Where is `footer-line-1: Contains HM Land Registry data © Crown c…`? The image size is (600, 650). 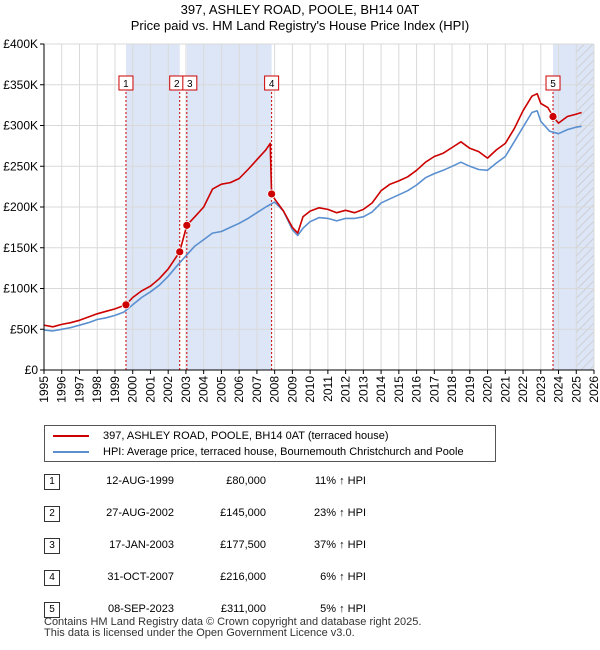
footer-line-1: Contains HM Land Registry data © Crown c… is located at coordinates (233, 622).